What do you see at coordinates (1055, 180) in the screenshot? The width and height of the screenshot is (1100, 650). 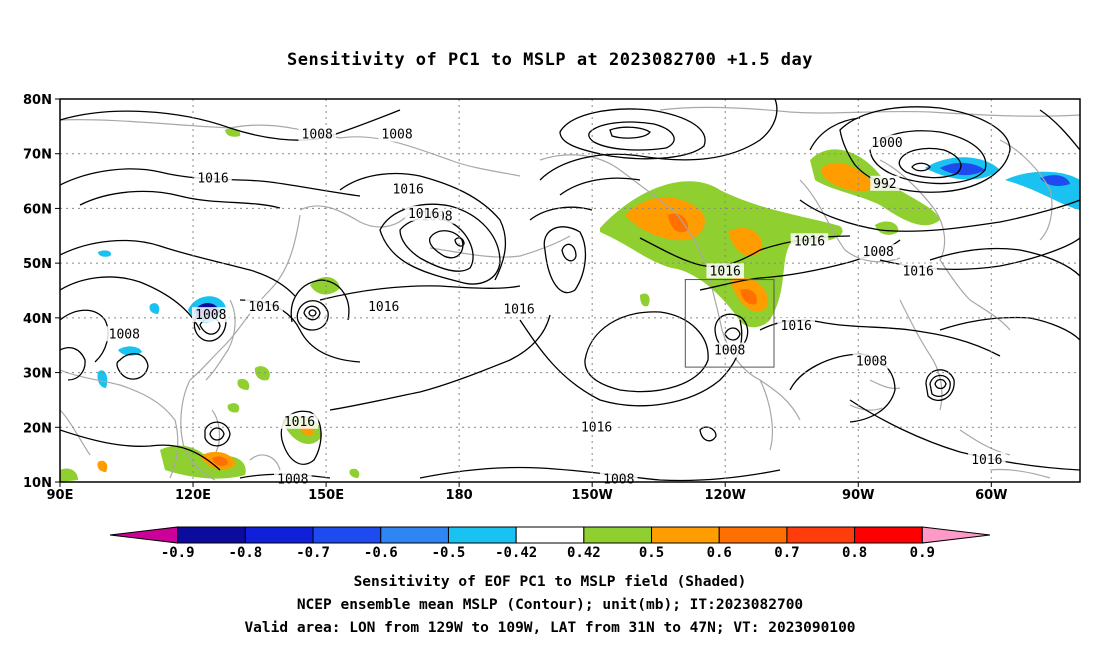 I see `negative-area-blue` at bounding box center [1055, 180].